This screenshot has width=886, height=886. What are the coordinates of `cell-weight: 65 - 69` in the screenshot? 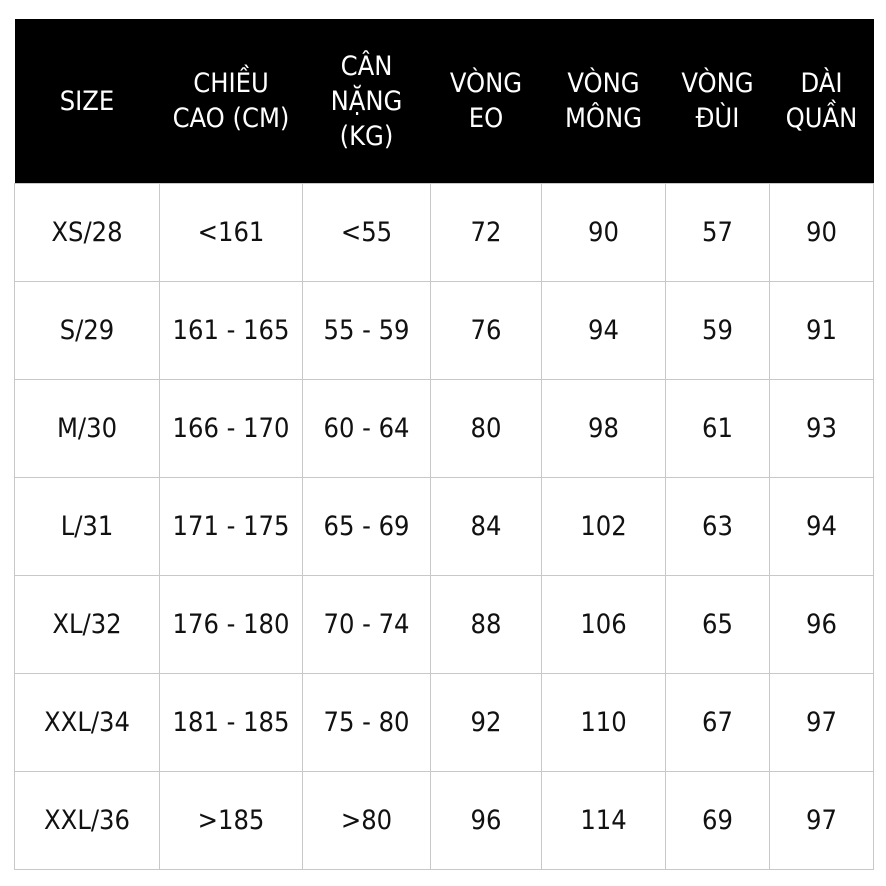 It's located at (366, 526).